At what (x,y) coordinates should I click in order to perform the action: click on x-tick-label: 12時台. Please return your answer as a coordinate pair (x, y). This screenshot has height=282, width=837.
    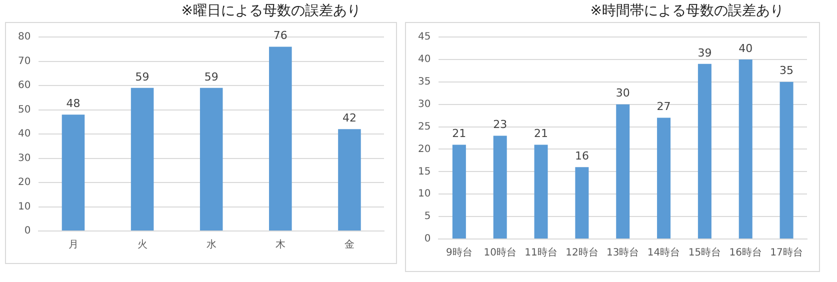
    Looking at the image, I should click on (582, 252).